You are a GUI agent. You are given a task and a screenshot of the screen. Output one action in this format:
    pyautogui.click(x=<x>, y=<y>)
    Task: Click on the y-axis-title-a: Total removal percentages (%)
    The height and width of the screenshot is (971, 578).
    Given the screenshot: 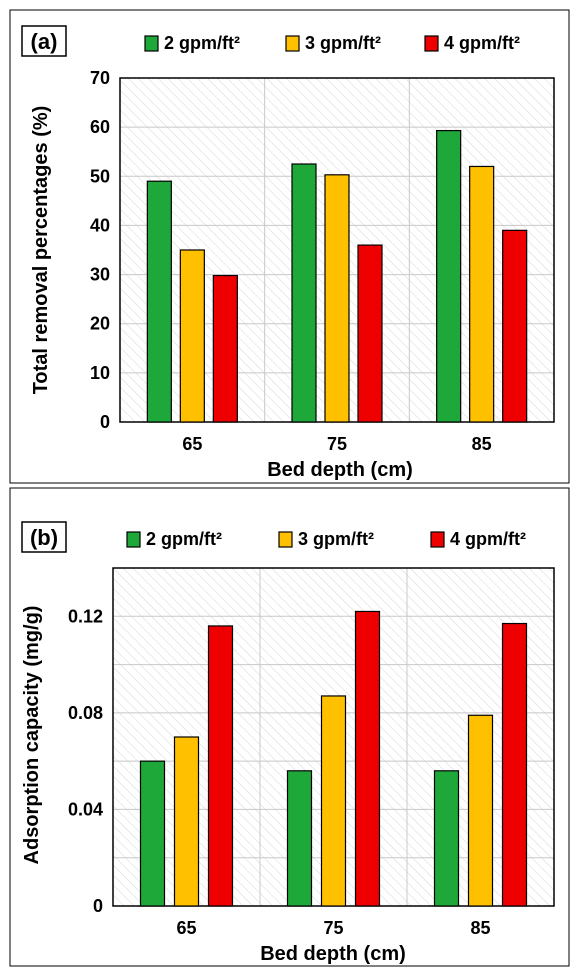 What is the action you would take?
    pyautogui.click(x=41, y=250)
    